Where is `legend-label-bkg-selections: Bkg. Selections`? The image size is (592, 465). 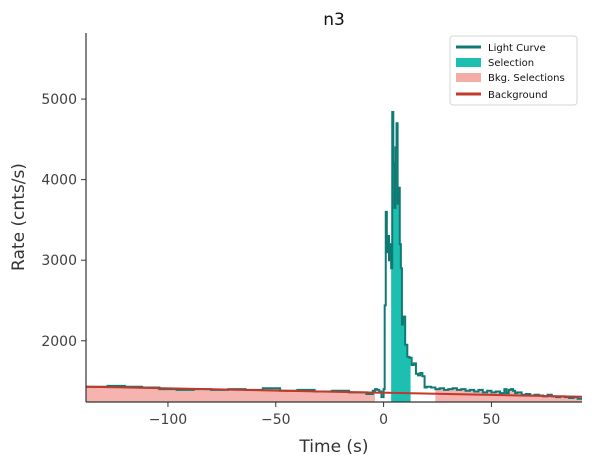
legend-label-bkg-selections: Bkg. Selections is located at coordinates (526, 78).